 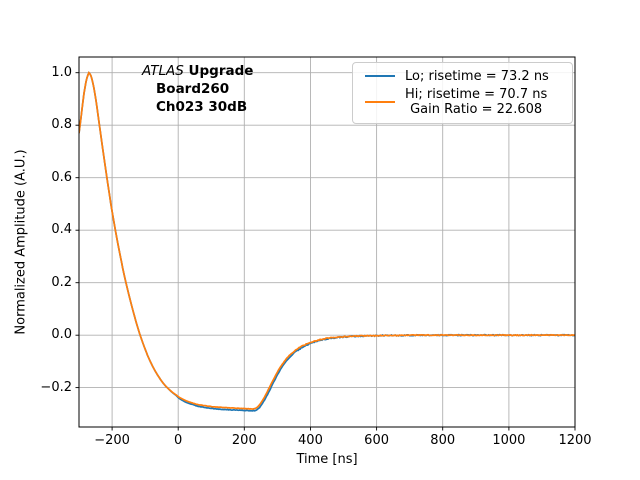 What do you see at coordinates (509, 440) in the screenshot?
I see `x-tick-label: 1000` at bounding box center [509, 440].